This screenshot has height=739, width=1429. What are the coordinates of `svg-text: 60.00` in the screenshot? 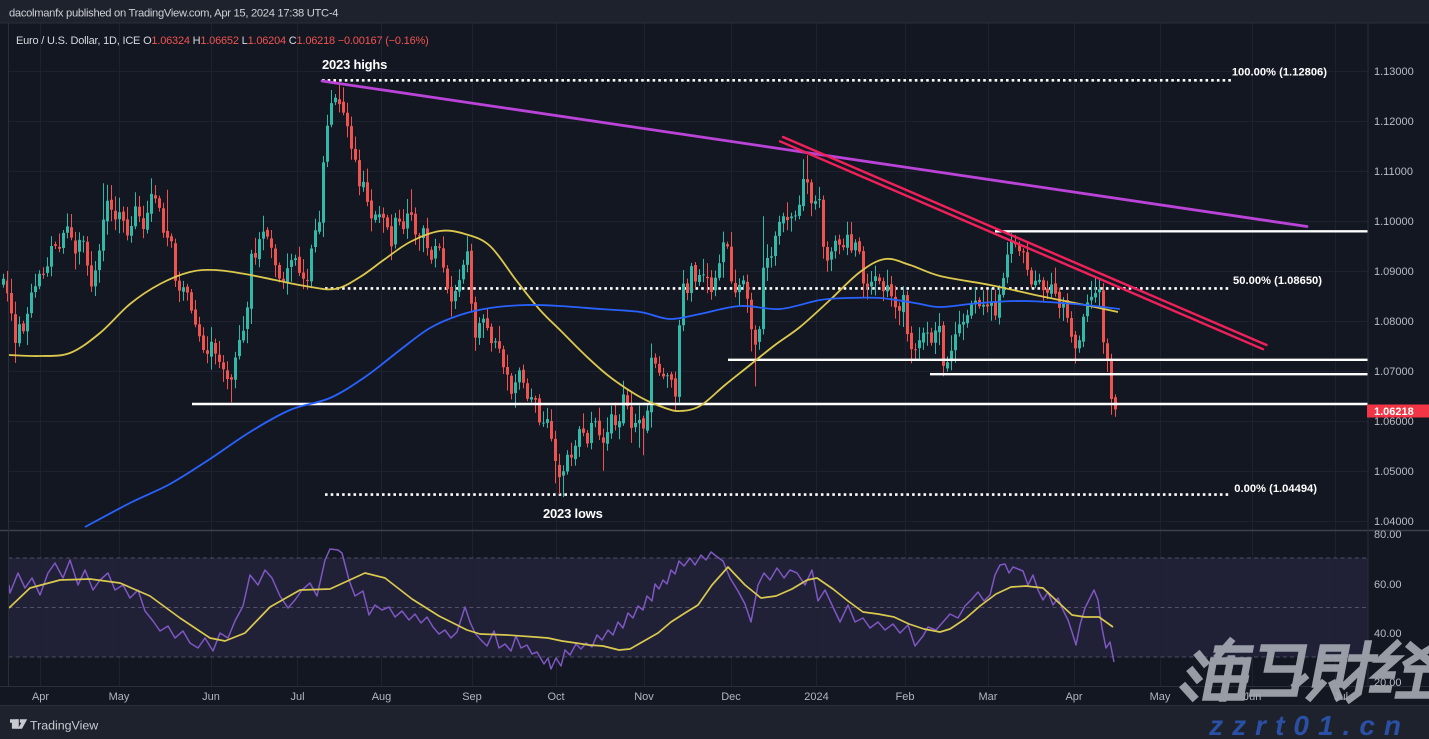 It's located at (1388, 585).